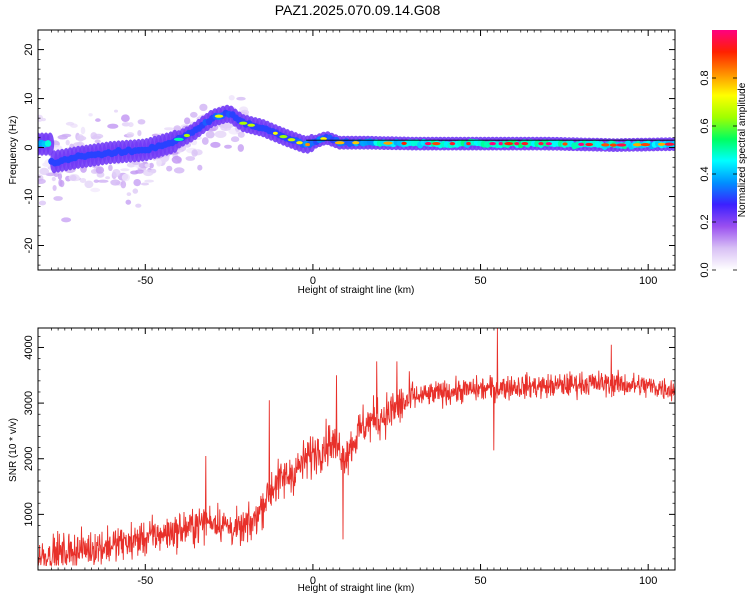 The height and width of the screenshot is (600, 750). I want to click on snr-x-tick-label: 50, so click(480, 581).